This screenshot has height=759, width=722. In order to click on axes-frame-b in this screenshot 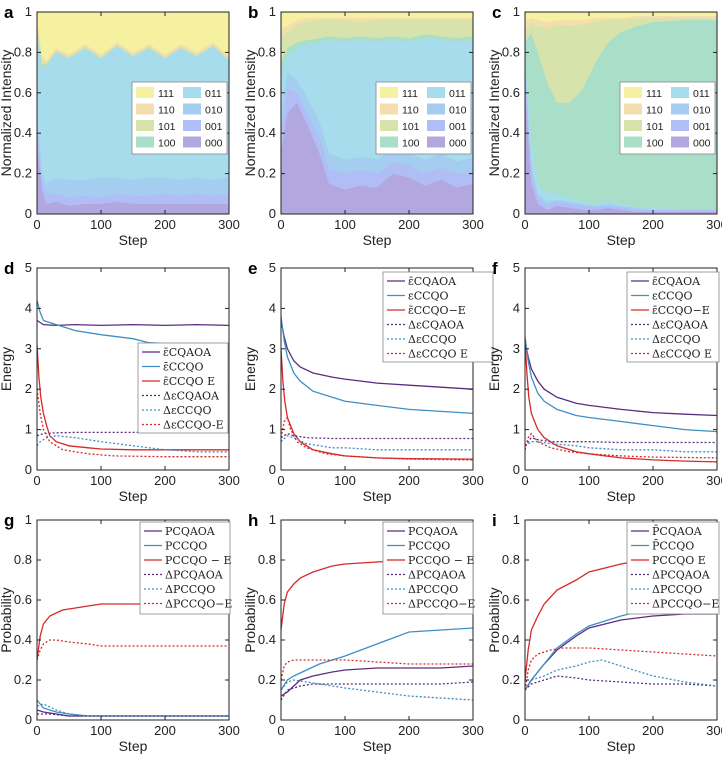, I will do `click(377, 113)`.